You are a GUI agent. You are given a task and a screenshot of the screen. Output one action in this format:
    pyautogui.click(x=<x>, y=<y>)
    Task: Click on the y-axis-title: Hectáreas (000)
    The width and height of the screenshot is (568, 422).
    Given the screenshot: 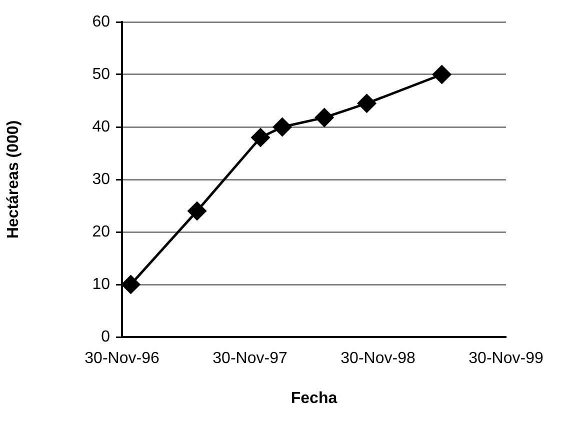 What is the action you would take?
    pyautogui.click(x=13, y=179)
    